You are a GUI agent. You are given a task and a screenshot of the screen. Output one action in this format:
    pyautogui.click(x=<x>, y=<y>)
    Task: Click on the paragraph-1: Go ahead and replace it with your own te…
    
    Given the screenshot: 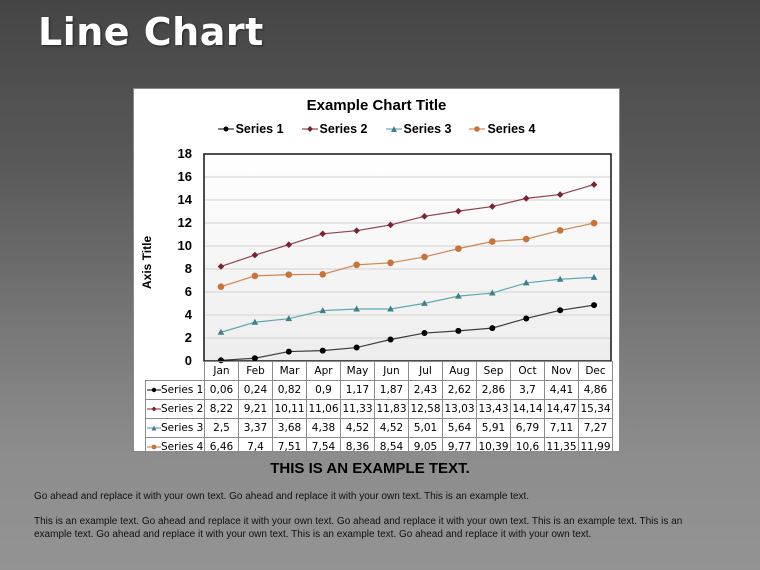 What is the action you would take?
    pyautogui.click(x=282, y=496)
    